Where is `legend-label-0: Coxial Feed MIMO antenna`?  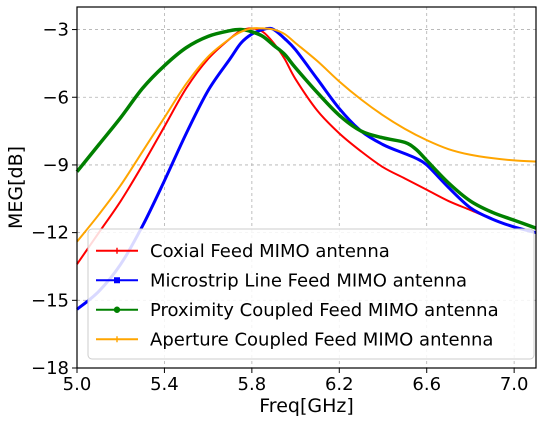 legend-label-0: Coxial Feed MIMO antenna is located at coordinates (270, 251).